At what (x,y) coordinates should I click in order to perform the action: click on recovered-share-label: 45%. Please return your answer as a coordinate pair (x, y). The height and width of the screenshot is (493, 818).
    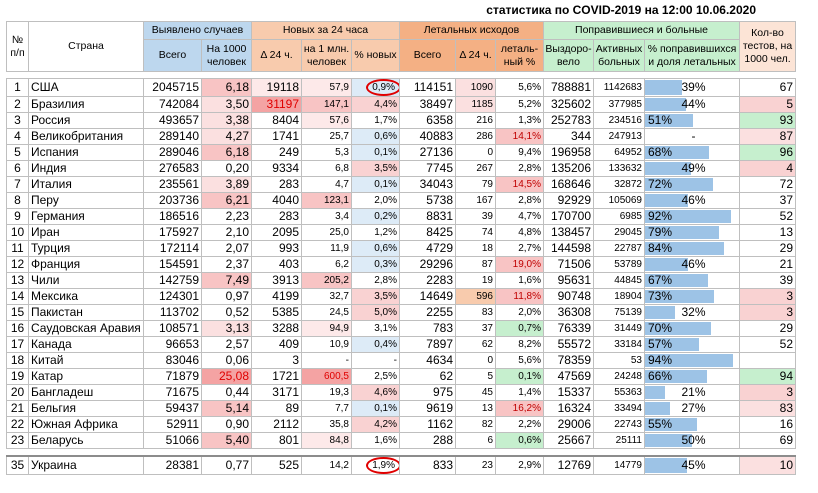
    Looking at the image, I should click on (693, 465).